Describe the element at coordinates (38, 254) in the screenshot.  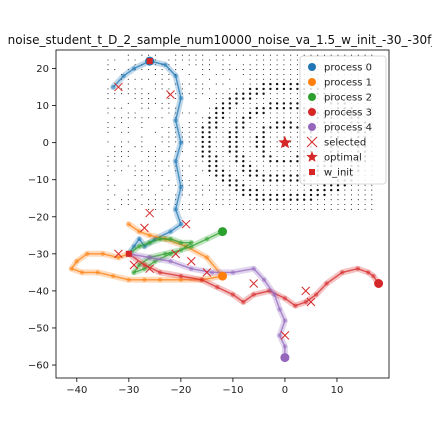
I see `y-tick-label: −30` at that location.